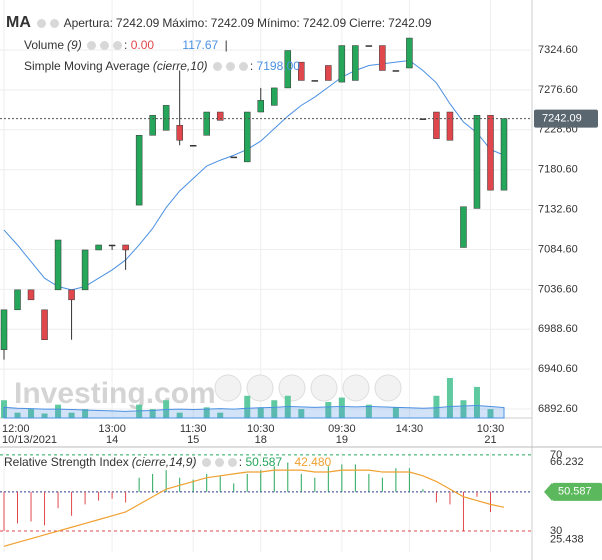 This screenshot has width=602, height=560. Describe the element at coordinates (115, 393) in the screenshot. I see `watermark: Investing.com` at that location.